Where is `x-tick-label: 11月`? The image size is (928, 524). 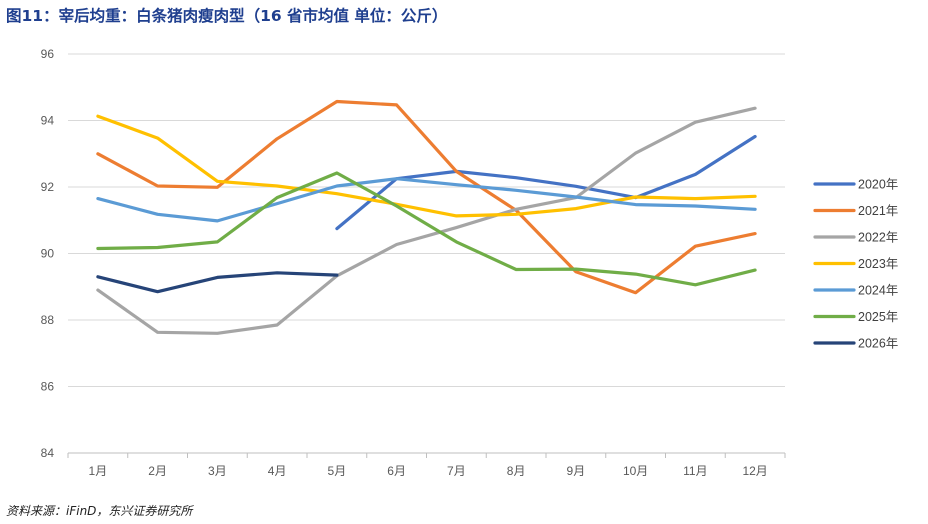 x-tick-label: 11月 is located at coordinates (695, 471).